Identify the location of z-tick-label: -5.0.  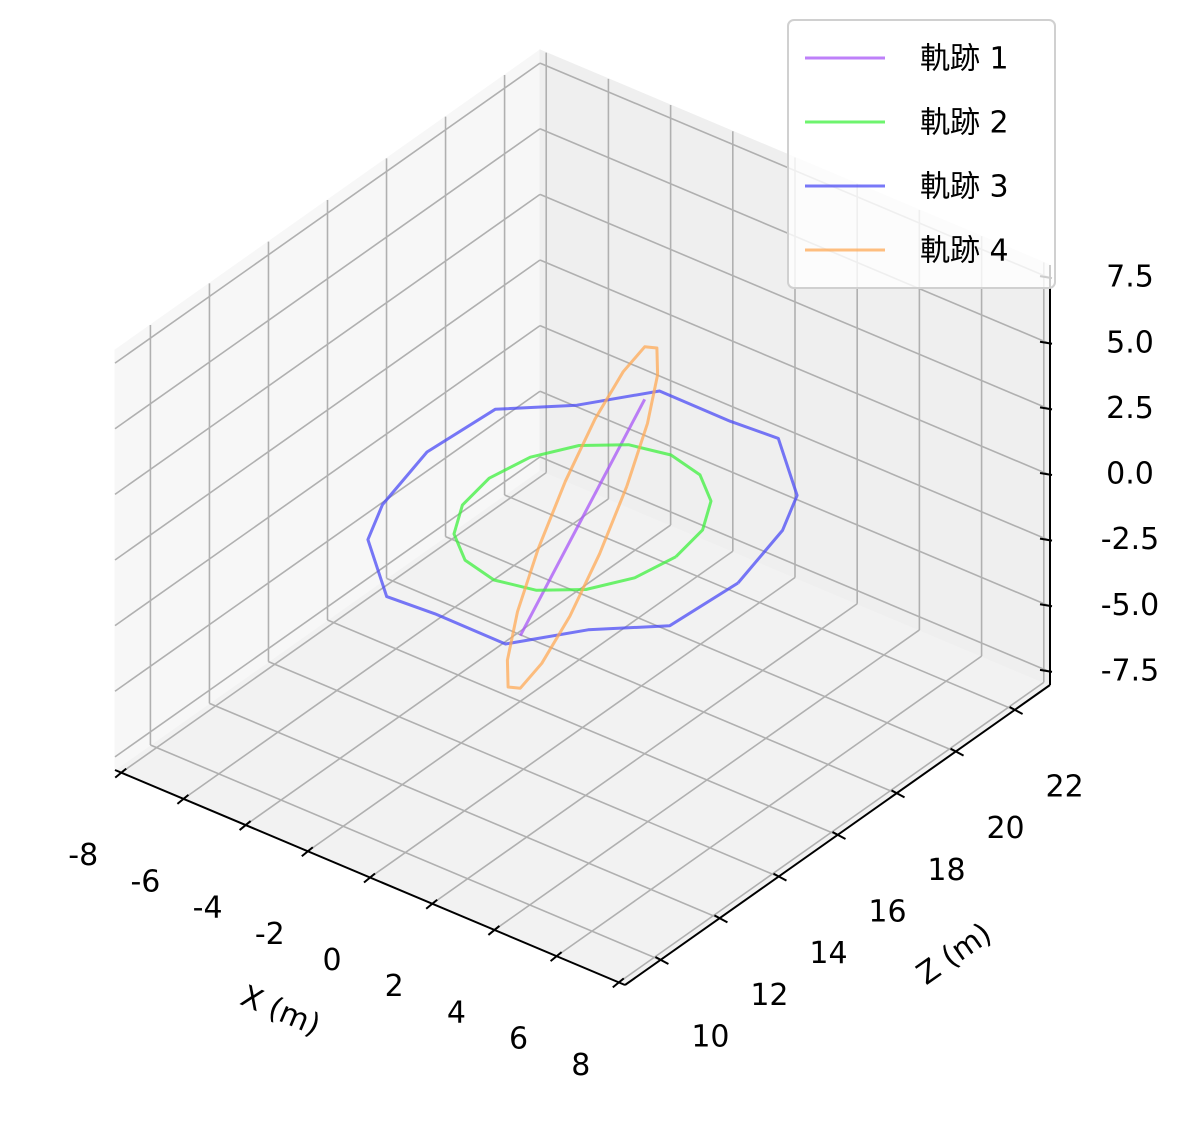
(1130, 605).